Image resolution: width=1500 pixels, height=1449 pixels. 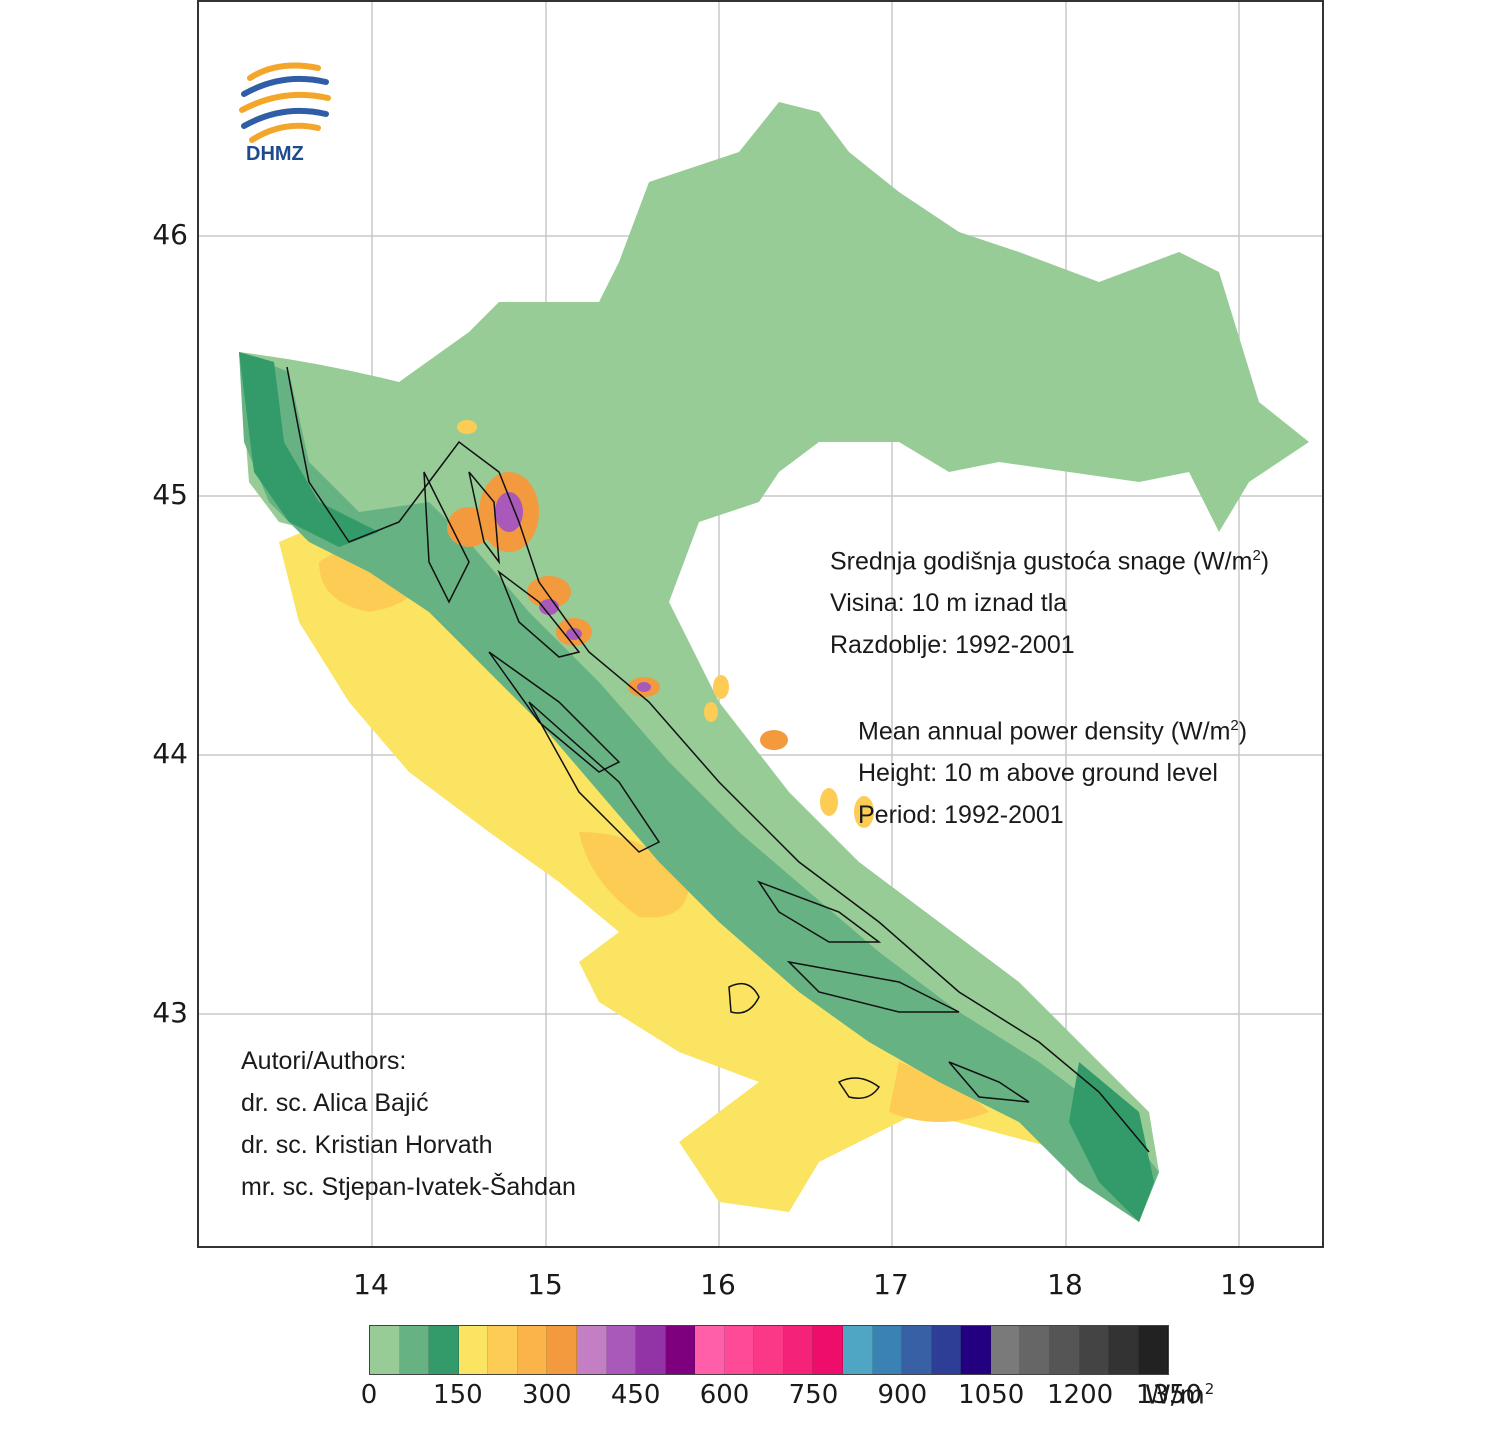 What do you see at coordinates (891, 1284) in the screenshot?
I see `x-tick-17: 17` at bounding box center [891, 1284].